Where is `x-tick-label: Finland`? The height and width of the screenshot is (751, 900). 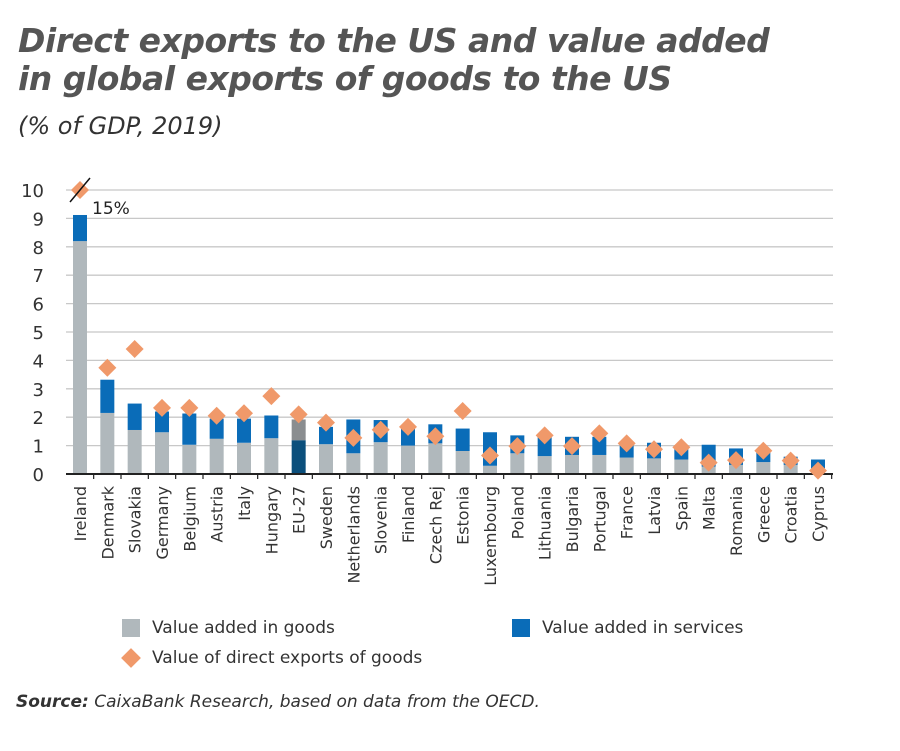 x-tick-label: Finland is located at coordinates (408, 514).